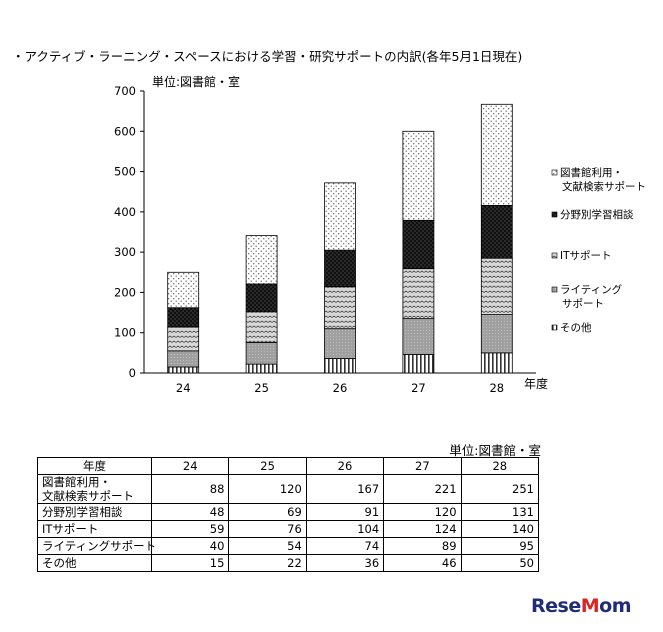 The width and height of the screenshot is (663, 632). I want to click on chart-unit-label: 単位:図書館・室, so click(196, 81).